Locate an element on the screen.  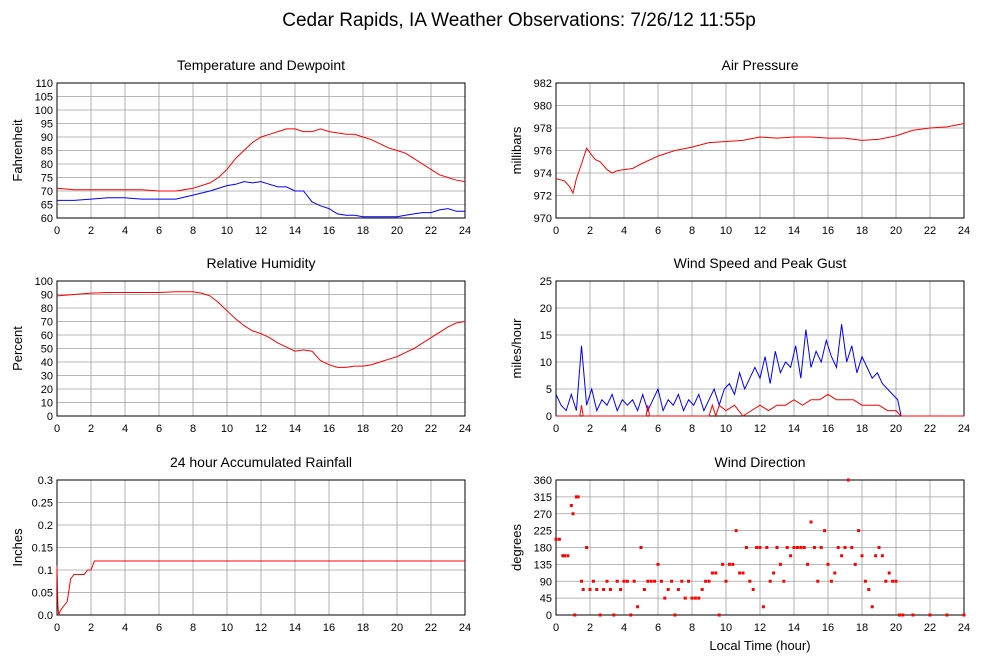
humidity-y-tick-label: 60 is located at coordinates (47, 336).